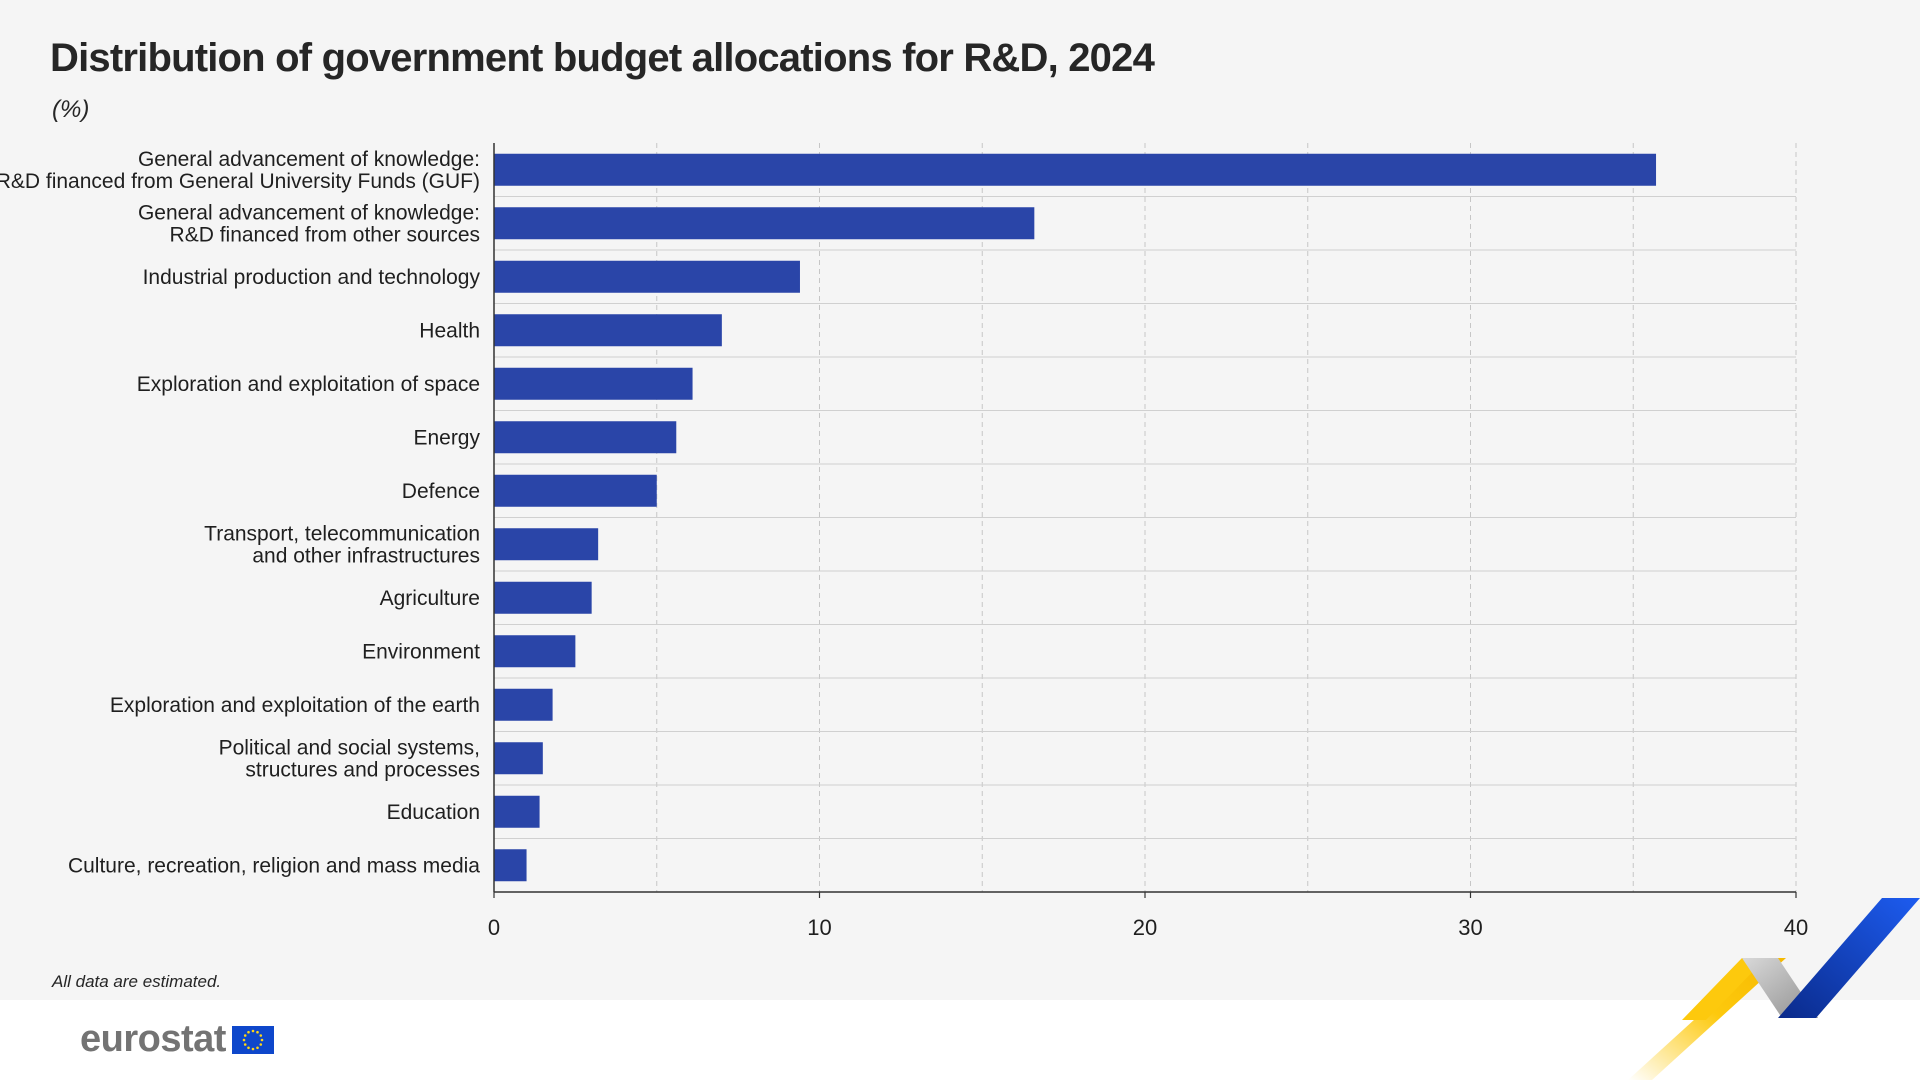 The width and height of the screenshot is (1920, 1080). What do you see at coordinates (430, 598) in the screenshot?
I see `category-label: Agriculture` at bounding box center [430, 598].